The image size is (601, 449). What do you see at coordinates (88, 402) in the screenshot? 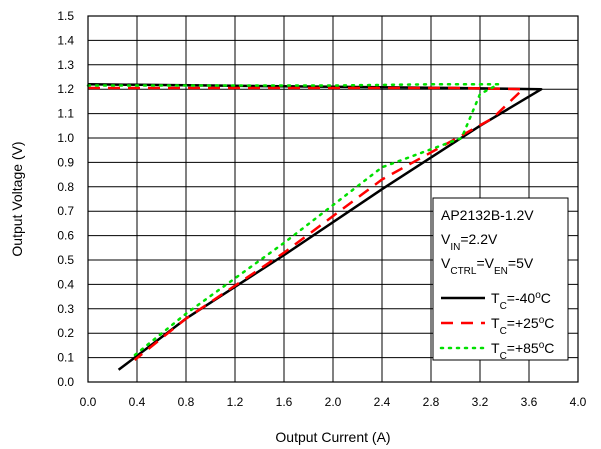
I see `x-tick-label: 0.0` at bounding box center [88, 402].